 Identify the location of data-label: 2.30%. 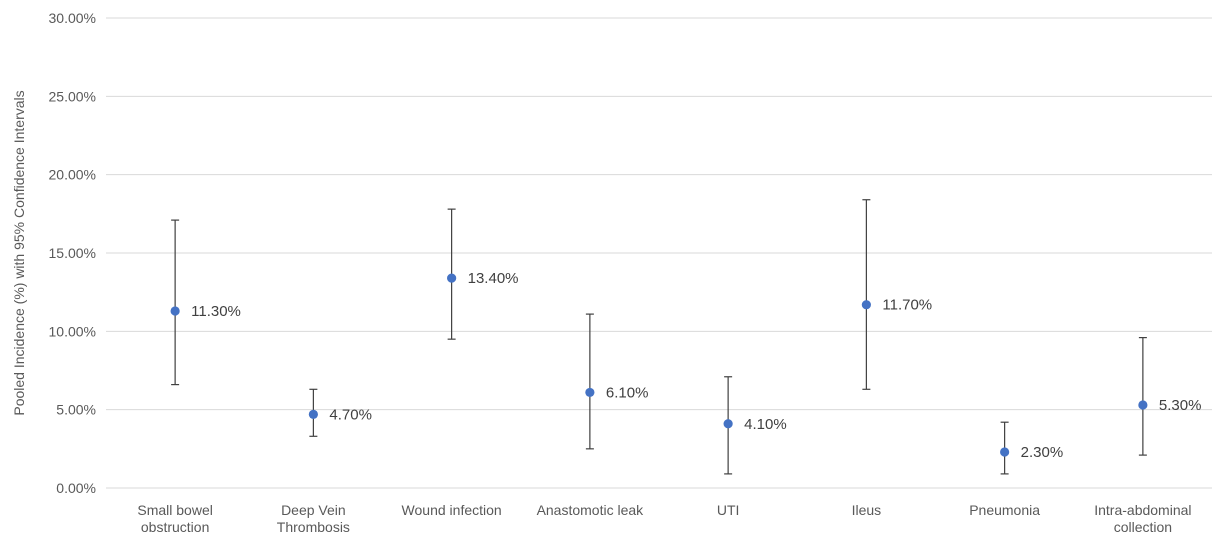
(1042, 452).